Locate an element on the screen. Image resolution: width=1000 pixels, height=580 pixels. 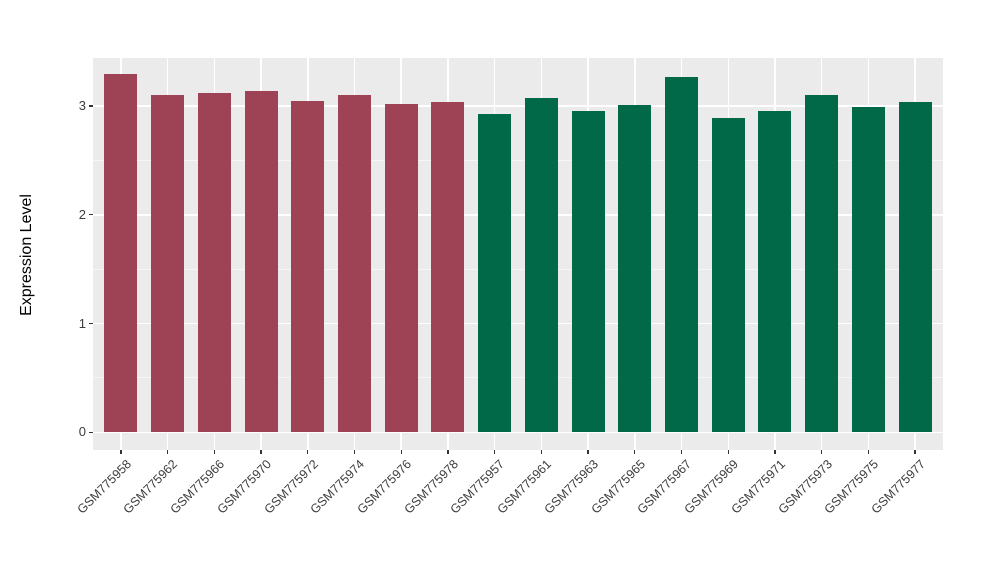
bar-GSM775961 is located at coordinates (541, 265).